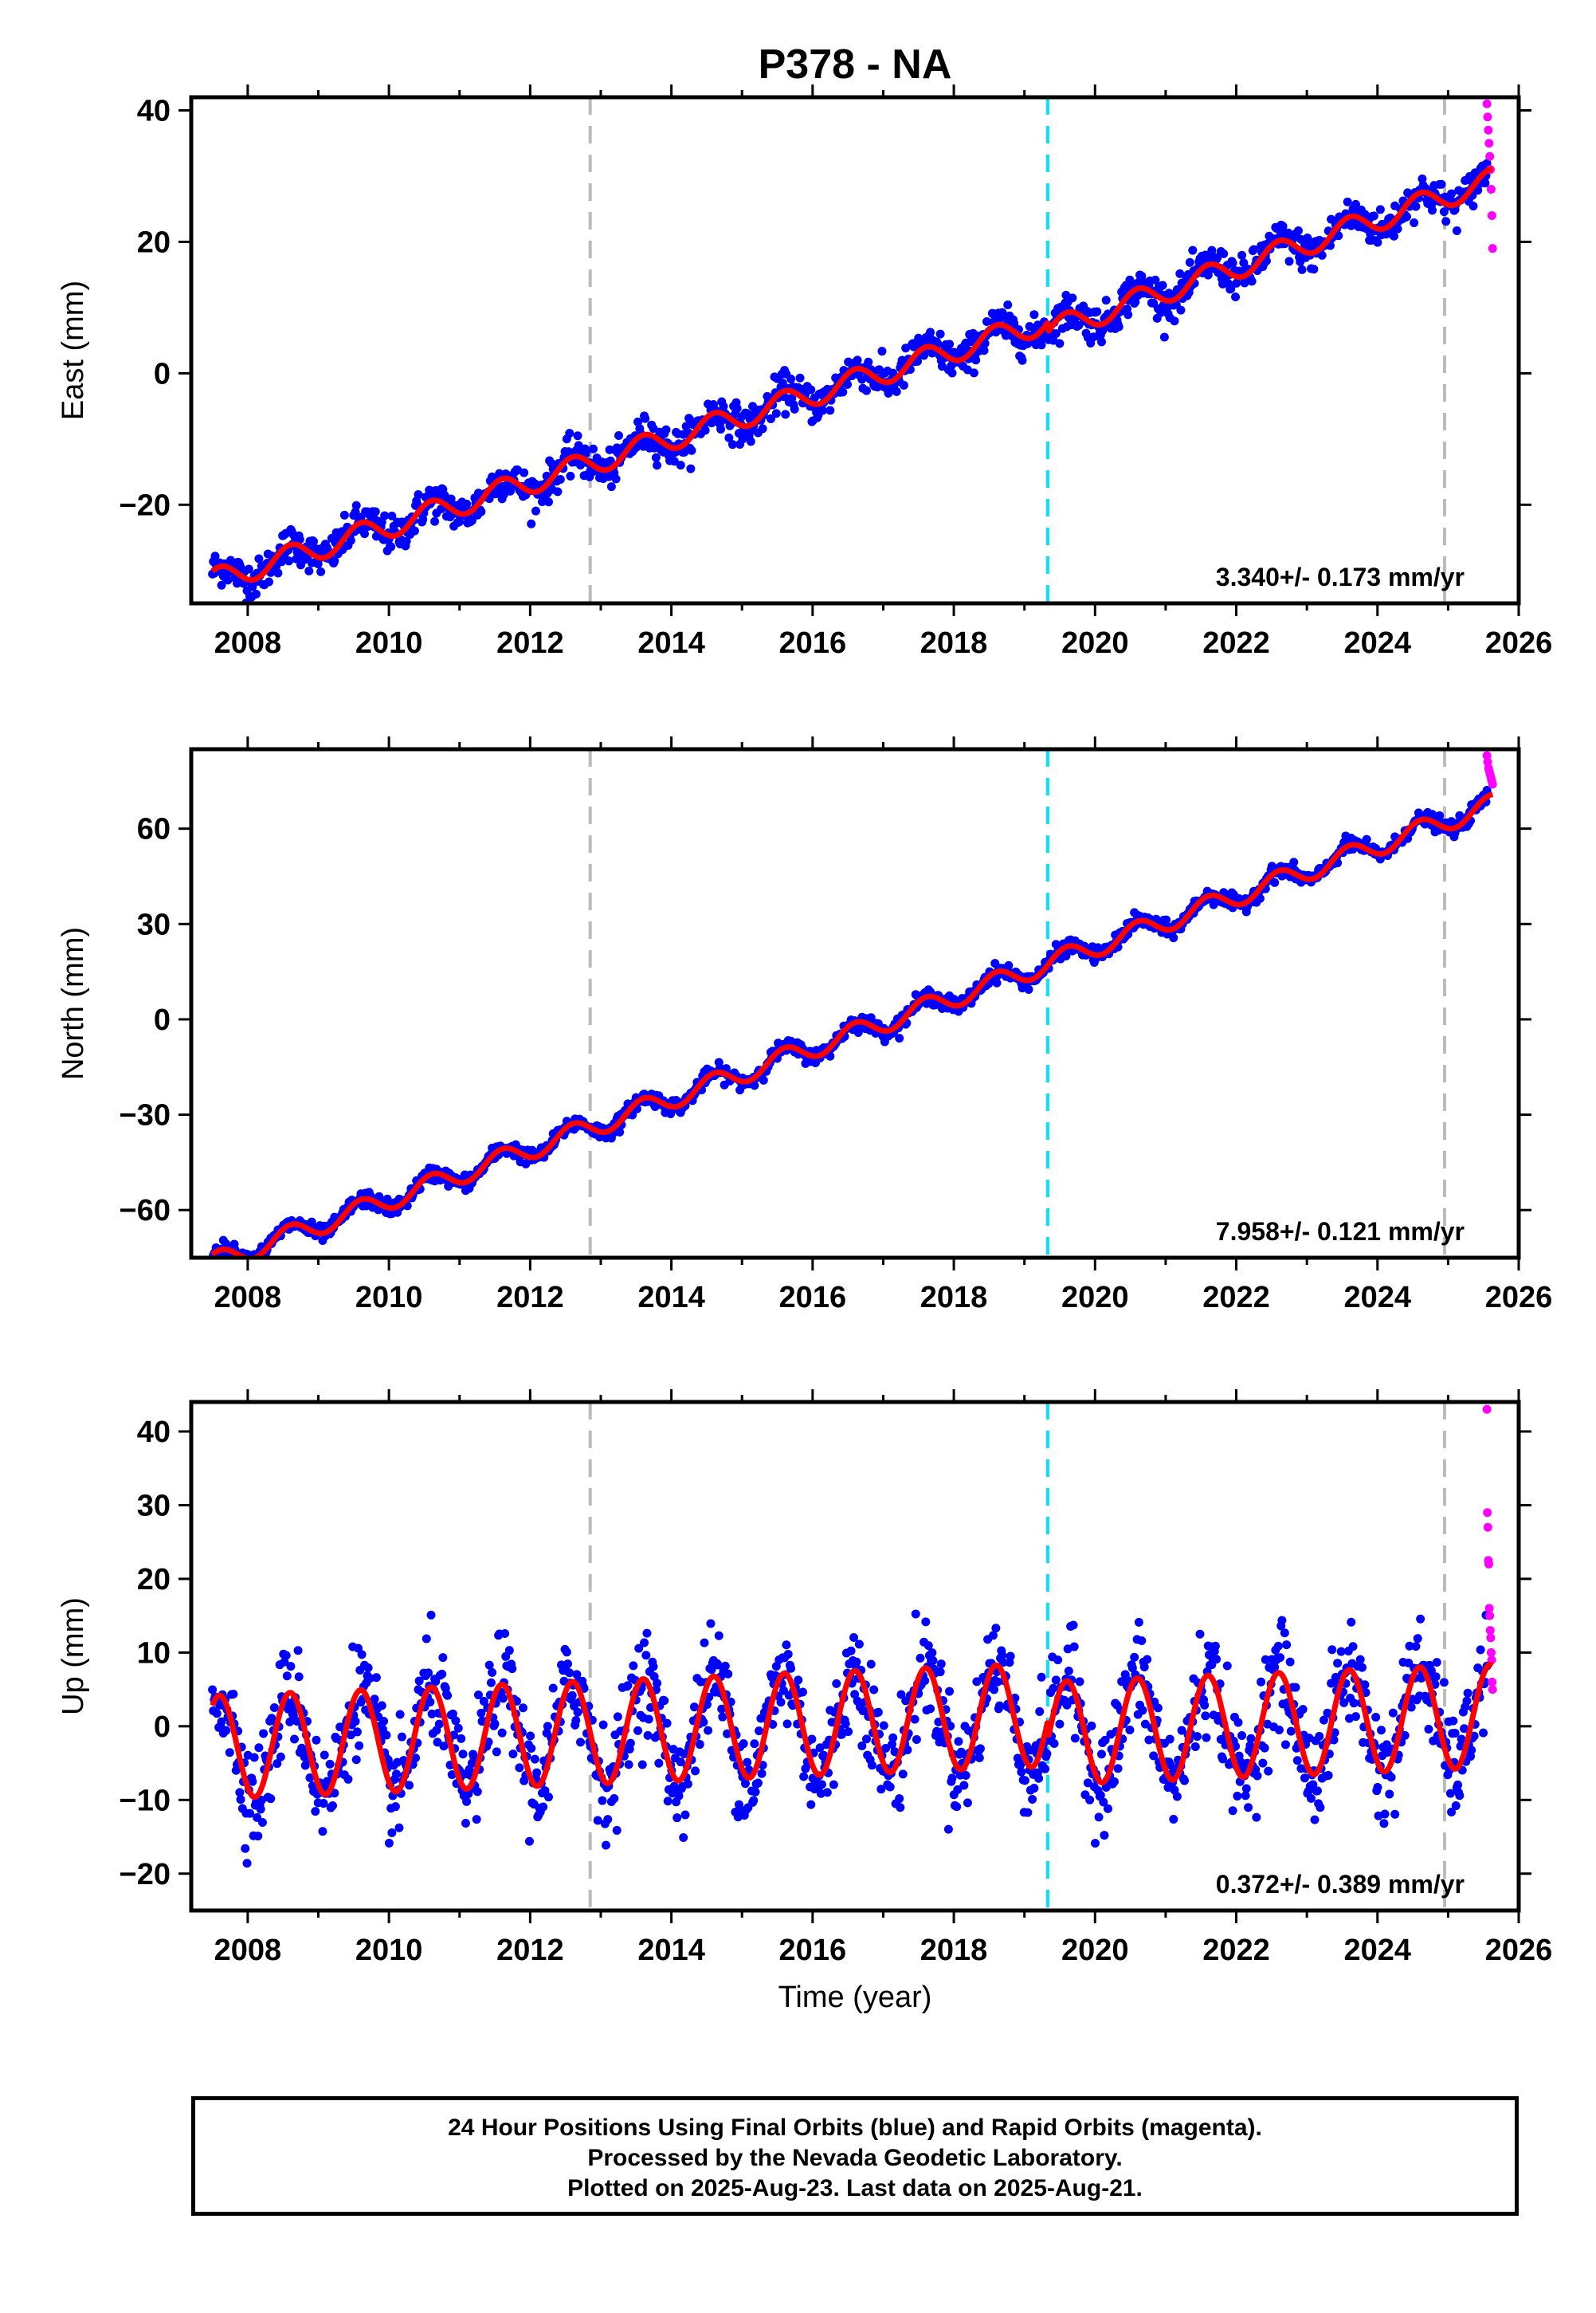  I want to click on y-tick-label: 10, so click(154, 1653).